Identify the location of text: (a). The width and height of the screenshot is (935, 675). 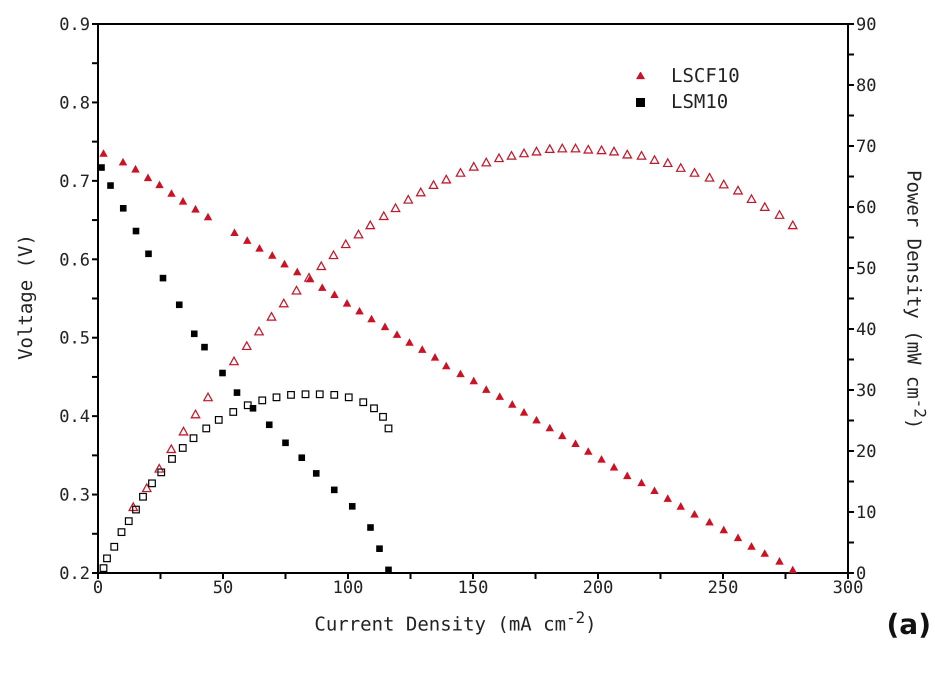
(908, 624).